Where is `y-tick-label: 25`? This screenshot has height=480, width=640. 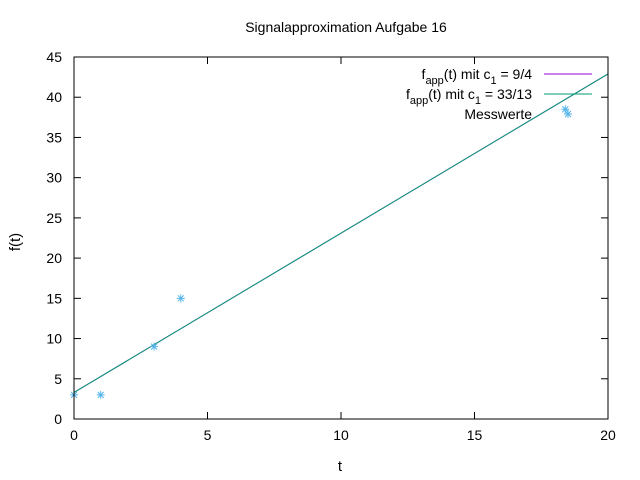 y-tick-label: 25 is located at coordinates (54, 218).